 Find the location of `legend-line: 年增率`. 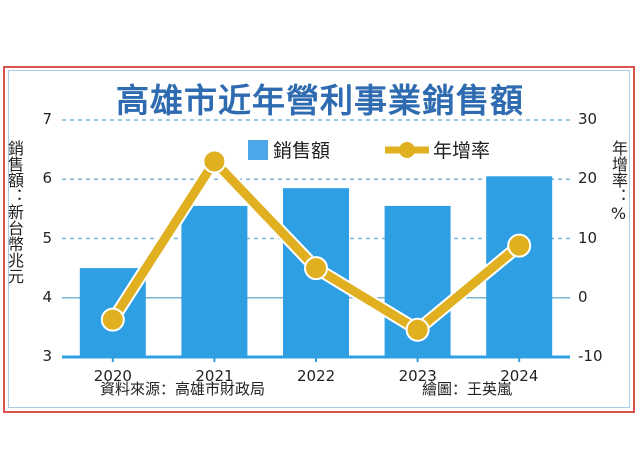

legend-line: 年增率 is located at coordinates (437, 149).